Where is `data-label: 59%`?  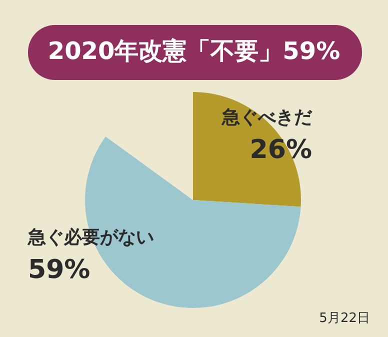 data-label: 59% is located at coordinates (59, 270).